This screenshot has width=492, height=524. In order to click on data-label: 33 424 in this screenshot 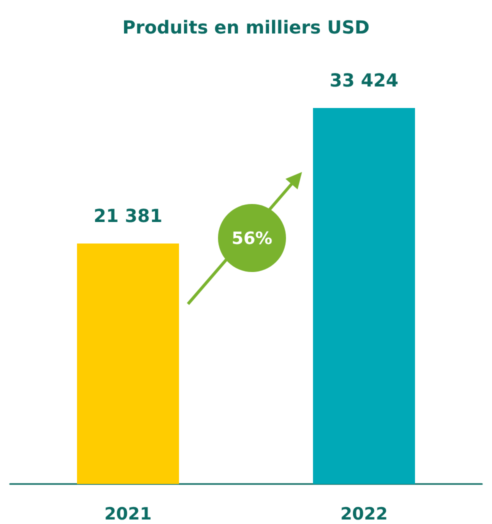, I will do `click(364, 81)`.